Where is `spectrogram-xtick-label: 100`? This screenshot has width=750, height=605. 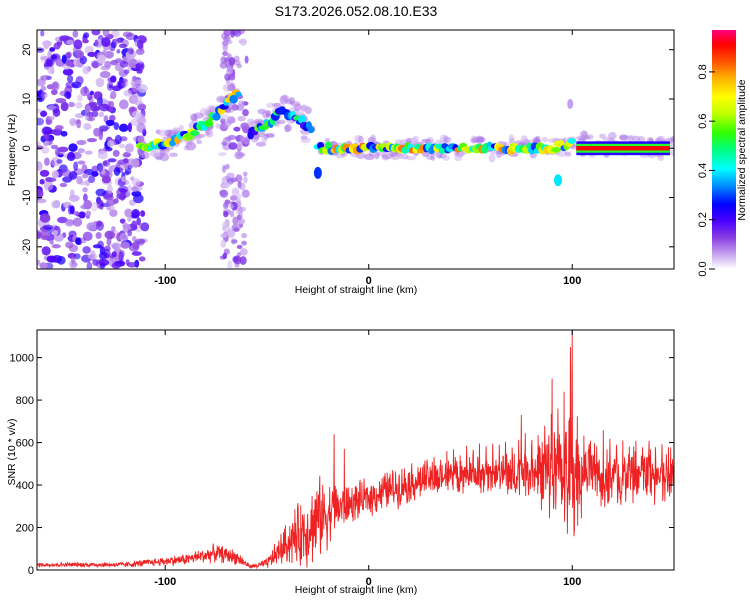 spectrogram-xtick-label: 100 is located at coordinates (572, 281).